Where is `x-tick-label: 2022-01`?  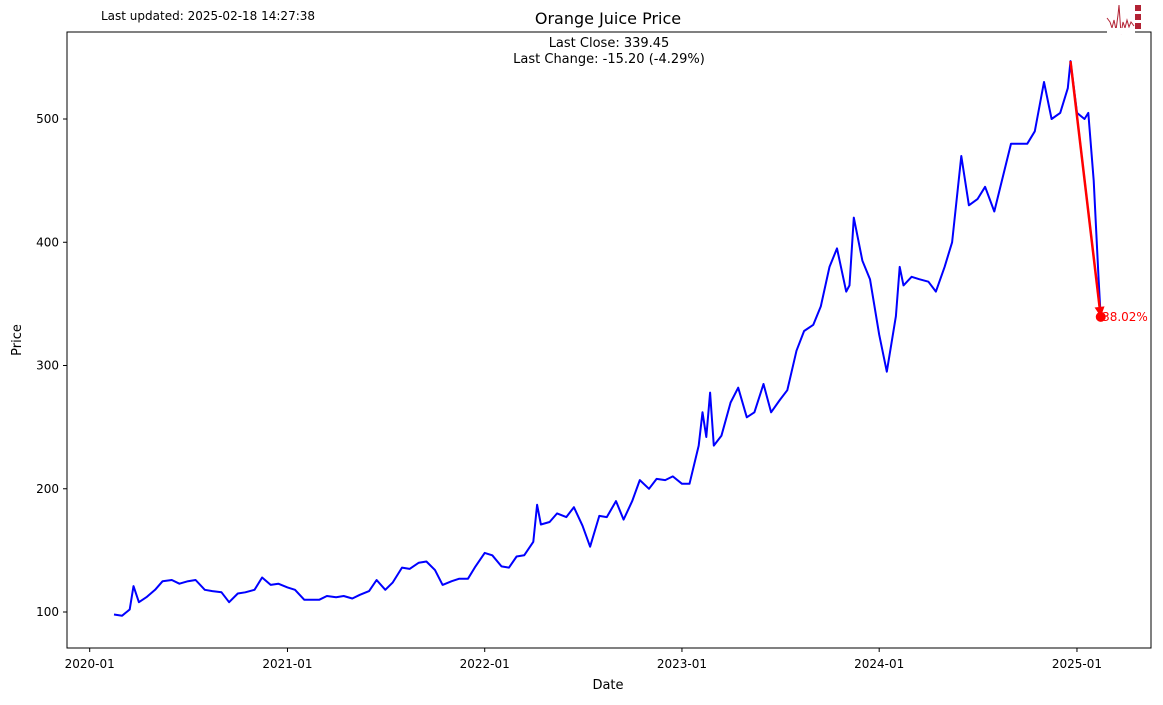 x-tick-label: 2022-01 is located at coordinates (485, 664).